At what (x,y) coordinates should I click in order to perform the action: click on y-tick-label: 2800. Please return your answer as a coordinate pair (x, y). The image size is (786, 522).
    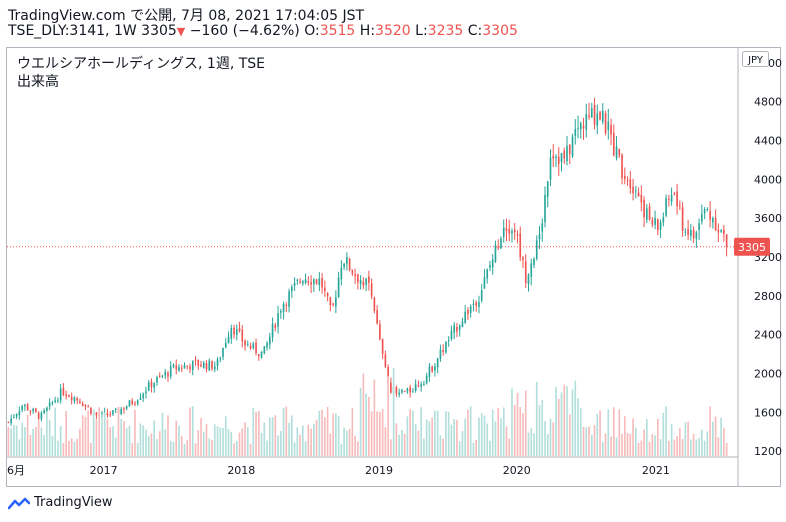
    Looking at the image, I should click on (768, 296).